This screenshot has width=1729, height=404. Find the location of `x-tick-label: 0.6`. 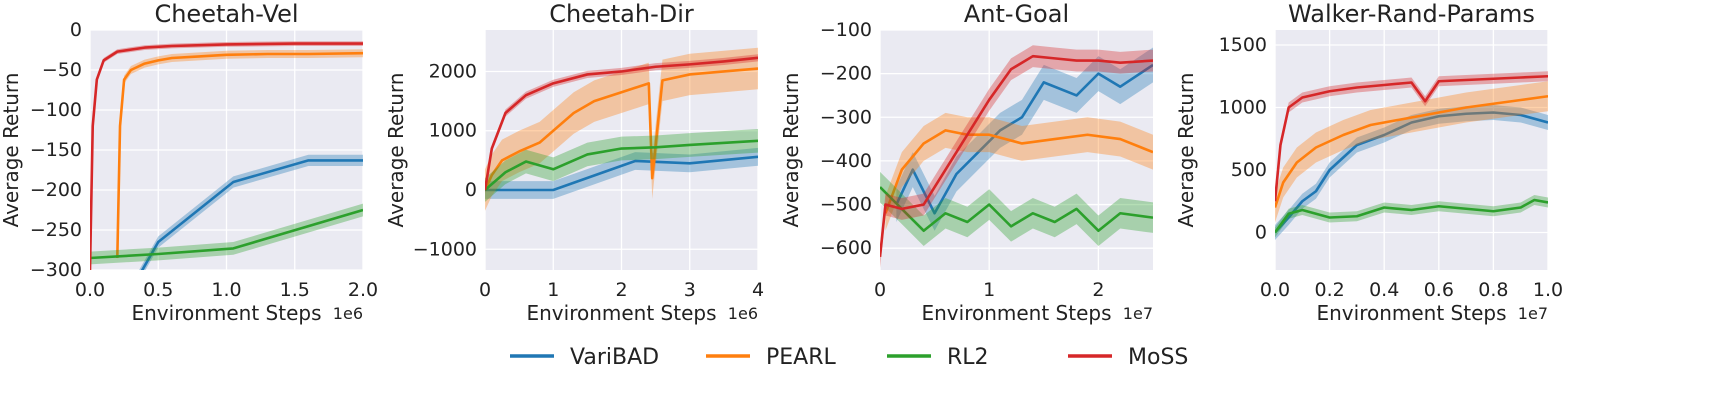

x-tick-label: 0.6 is located at coordinates (1439, 290).